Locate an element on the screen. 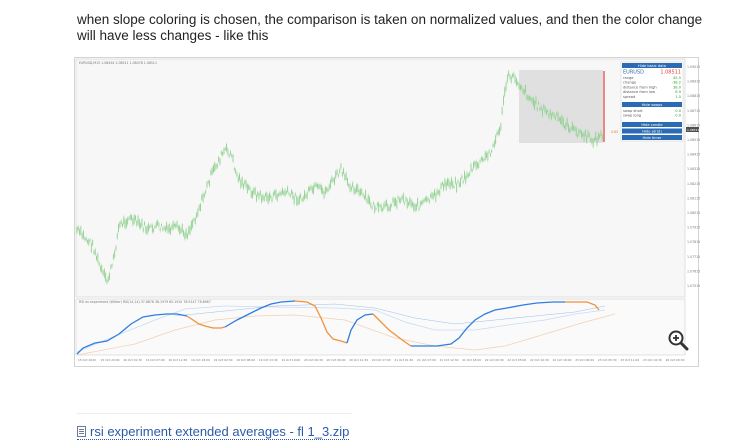  hide-atr-button is located at coordinates (652, 131).